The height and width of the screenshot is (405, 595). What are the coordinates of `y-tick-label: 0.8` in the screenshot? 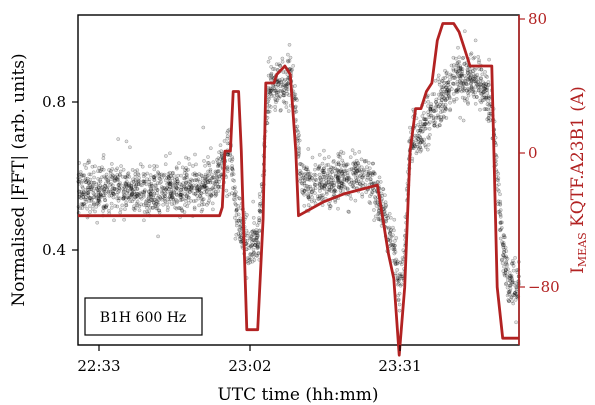 It's located at (54, 102).